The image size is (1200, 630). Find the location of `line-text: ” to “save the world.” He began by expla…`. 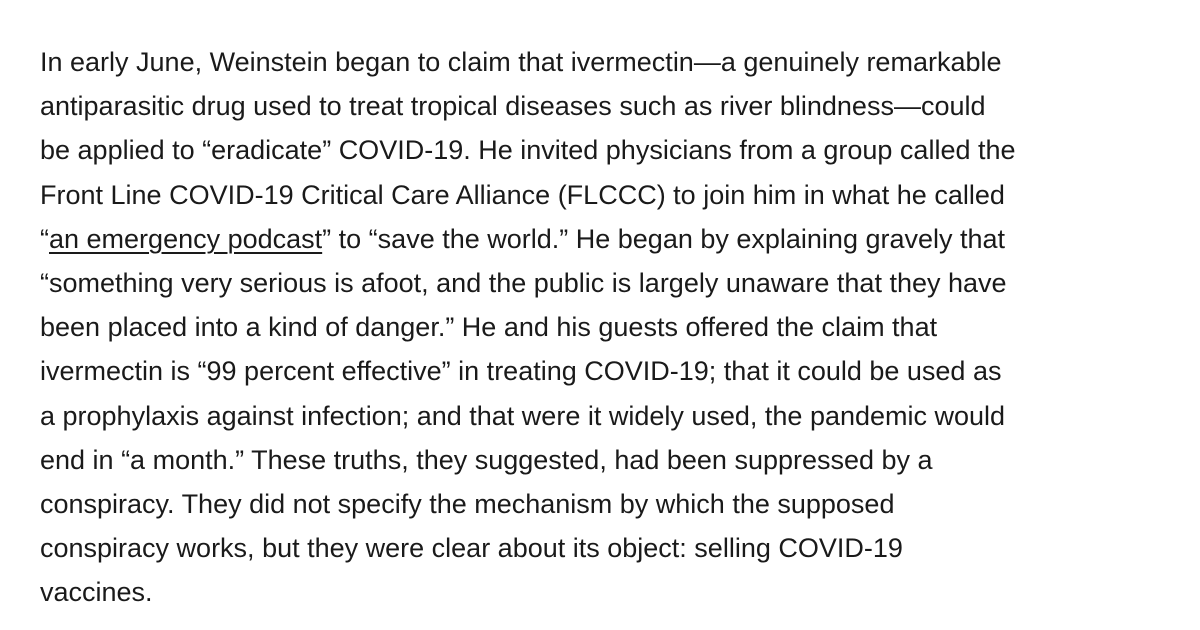

line-text: ” to “save the world.” He began by expla… is located at coordinates (664, 238).